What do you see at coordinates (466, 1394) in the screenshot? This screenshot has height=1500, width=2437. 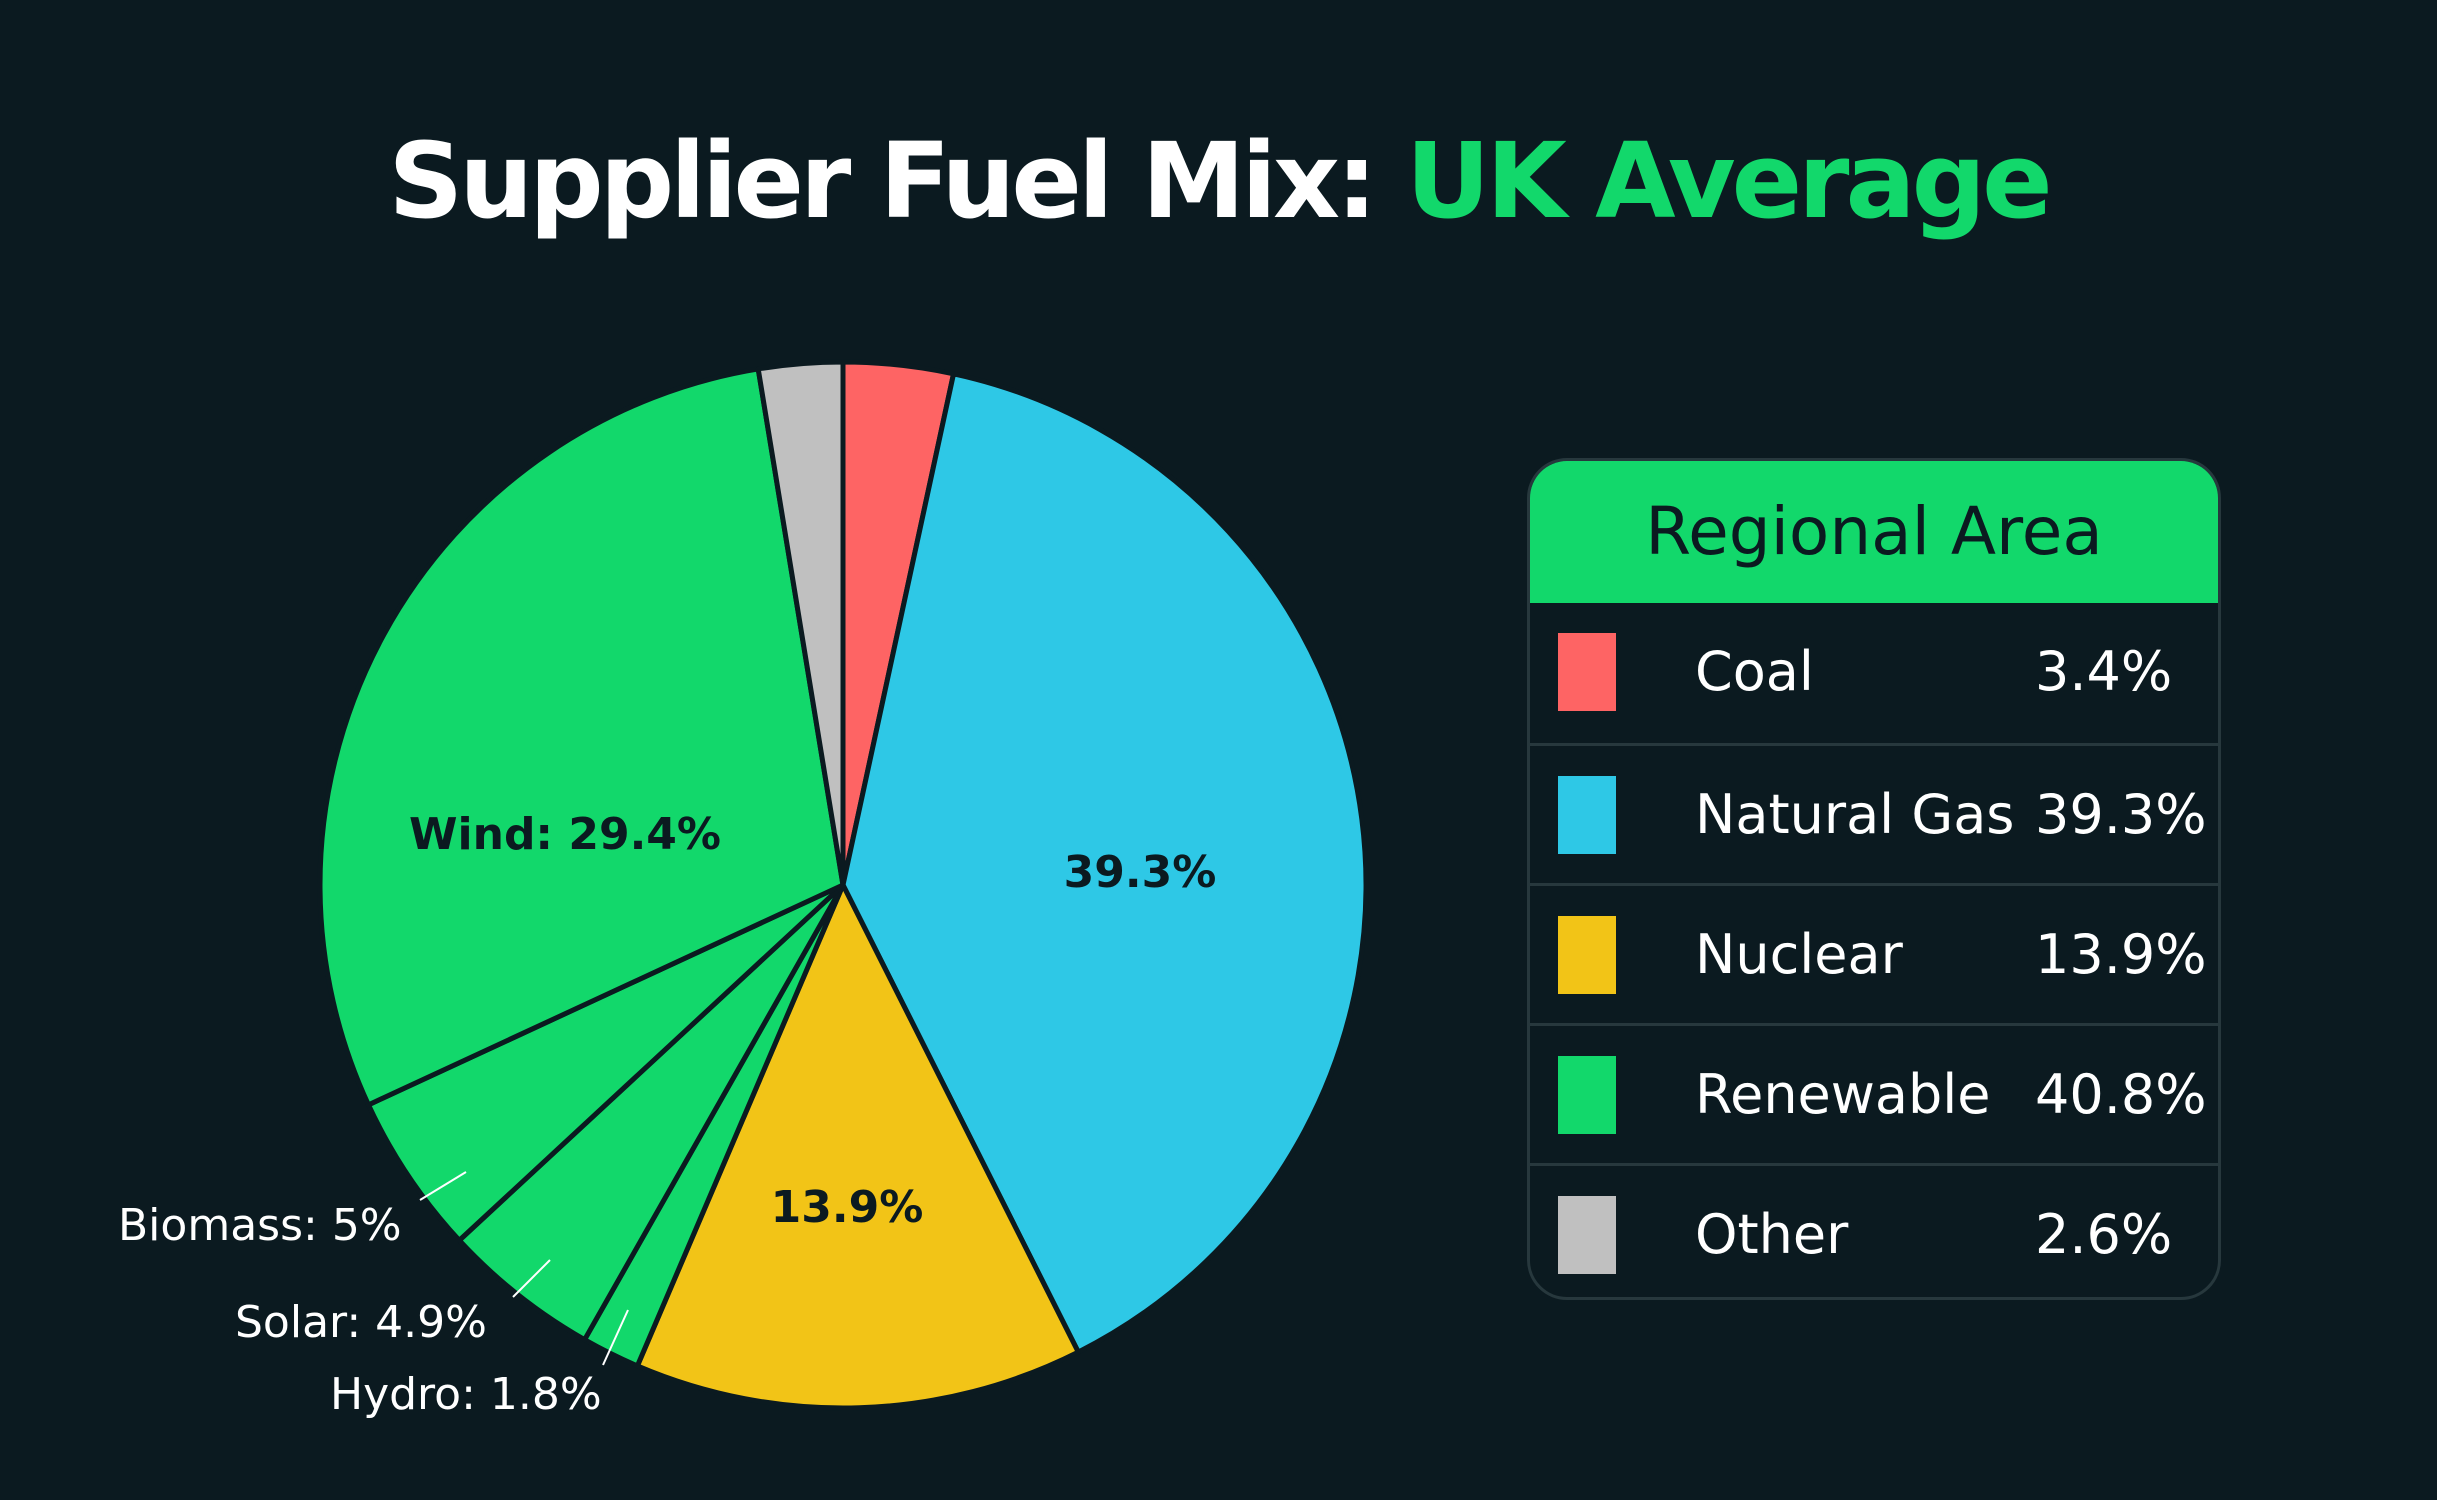 I see `pie-label-hydro: Hydro: 1.8%` at bounding box center [466, 1394].